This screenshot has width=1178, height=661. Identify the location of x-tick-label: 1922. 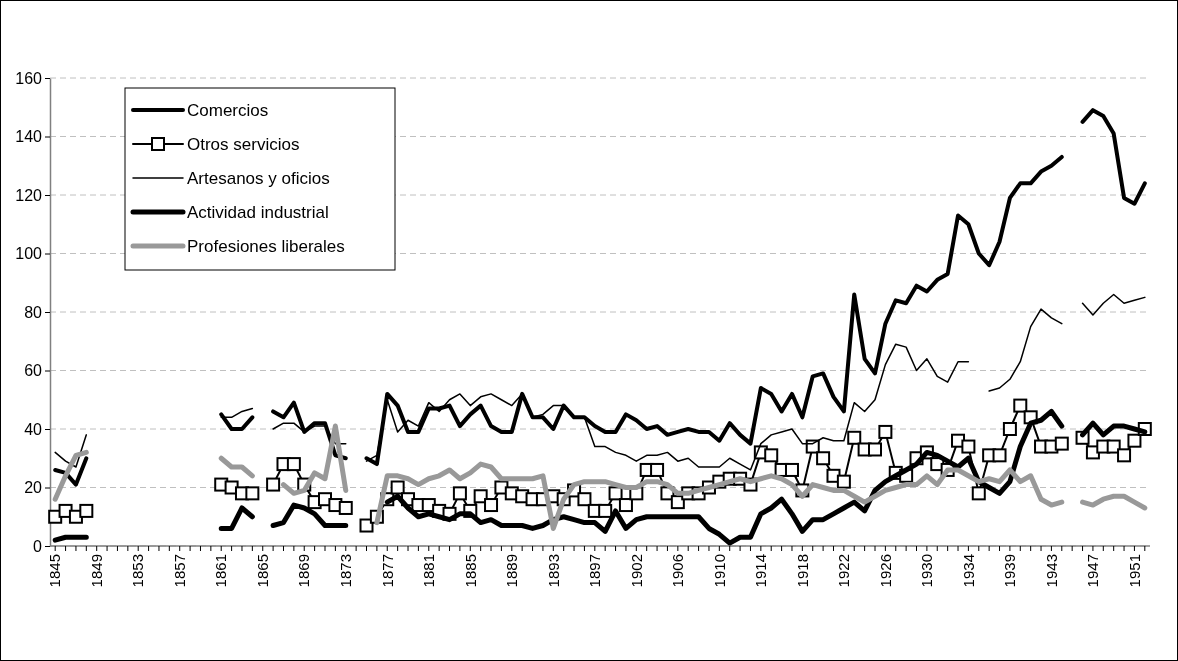
(844, 571).